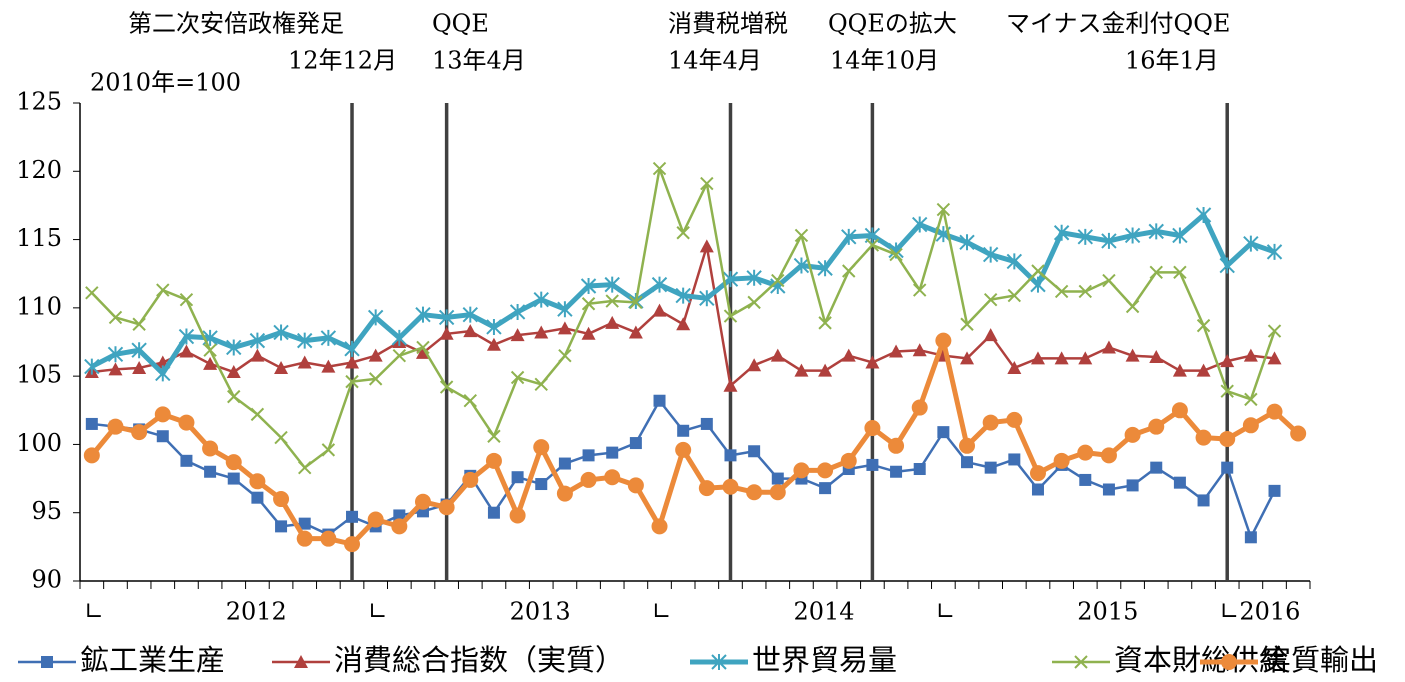 Image resolution: width=1405 pixels, height=682 pixels. I want to click on y-tick-label: 95, so click(46, 511).